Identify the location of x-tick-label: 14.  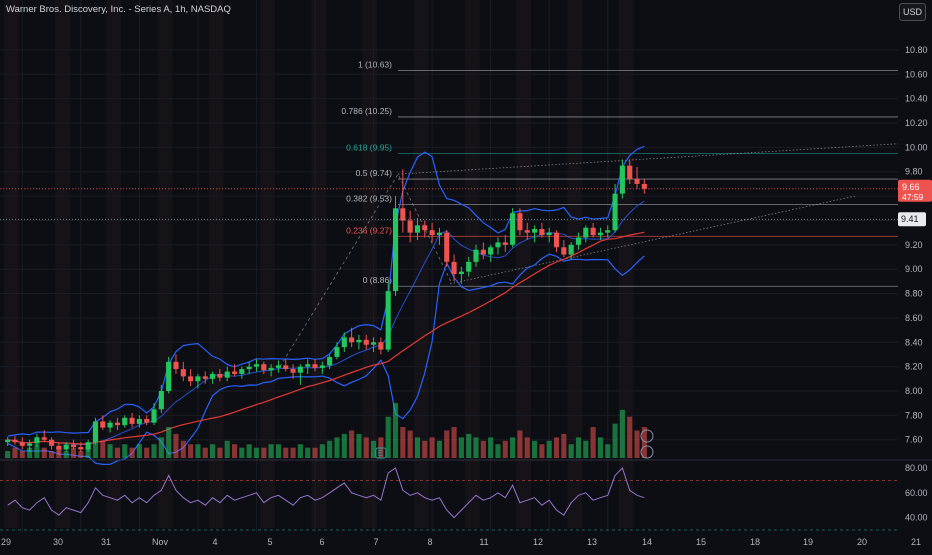
(647, 542).